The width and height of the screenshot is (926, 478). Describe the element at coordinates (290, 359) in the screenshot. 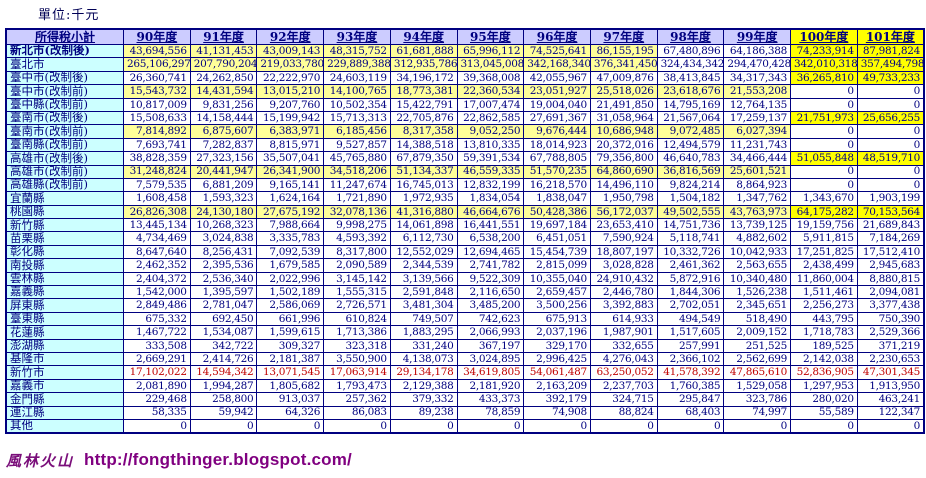

I see `value-cell: 2,181,387` at that location.